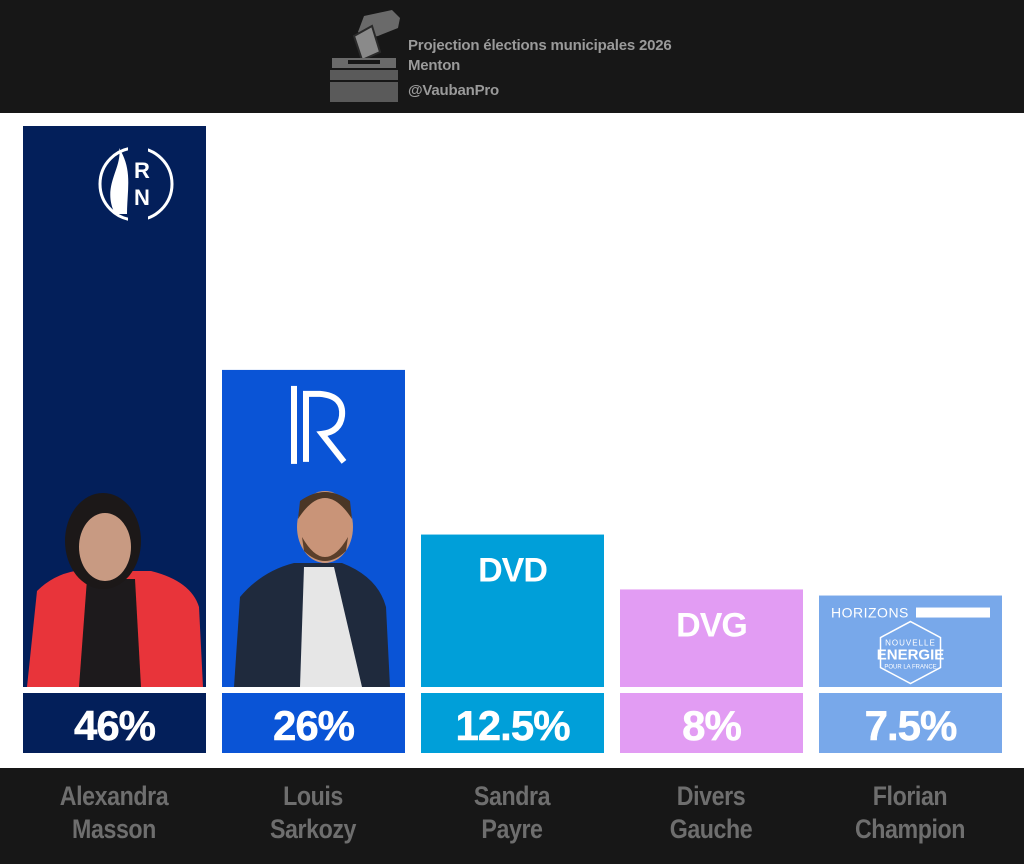 The height and width of the screenshot is (864, 1024). I want to click on rn-logo-letter: R, so click(142, 170).